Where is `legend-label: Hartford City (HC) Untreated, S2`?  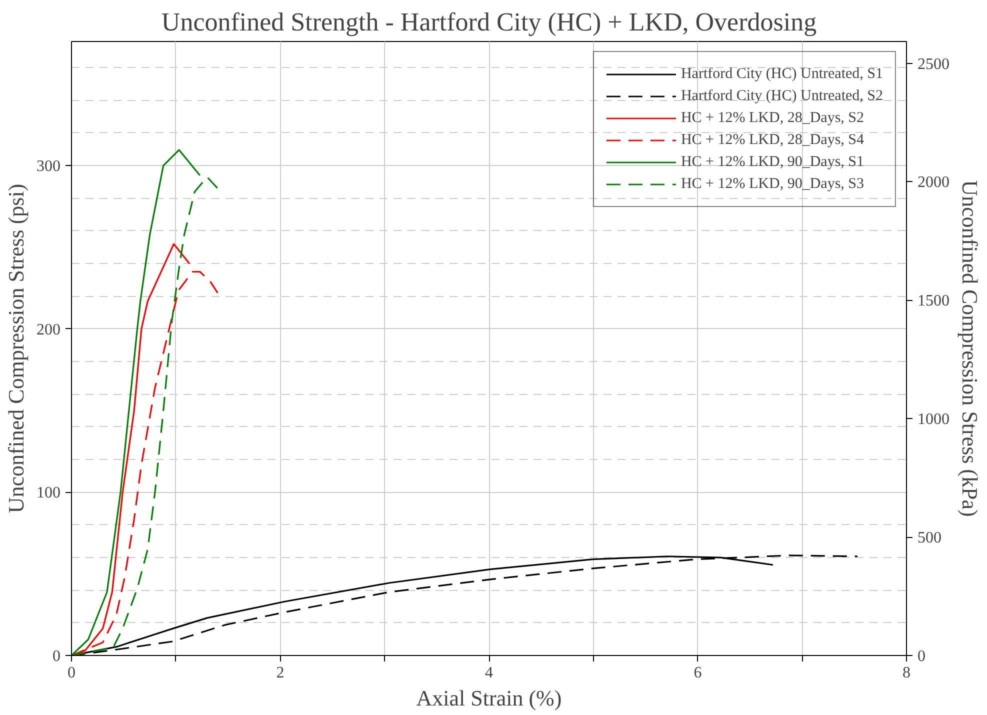 legend-label: Hartford City (HC) Untreated, S2 is located at coordinates (781, 96).